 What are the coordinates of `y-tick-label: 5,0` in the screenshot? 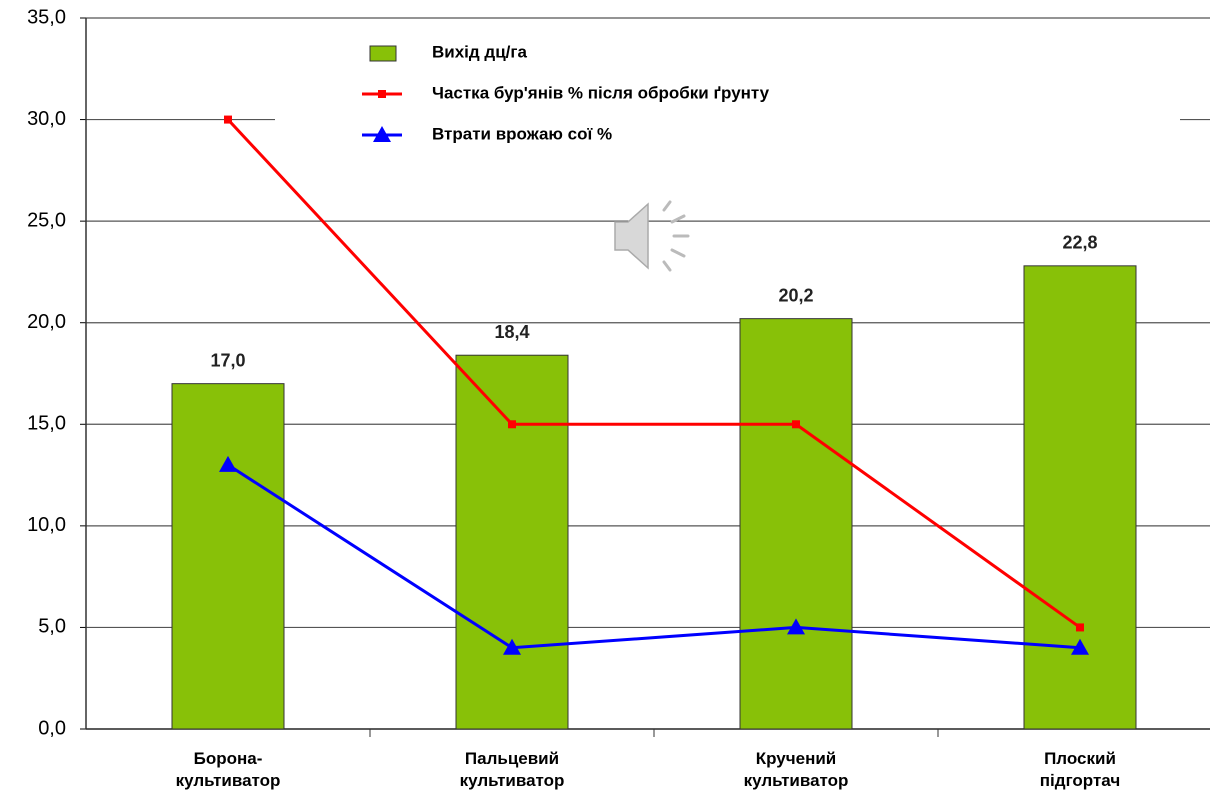 It's located at (52, 627).